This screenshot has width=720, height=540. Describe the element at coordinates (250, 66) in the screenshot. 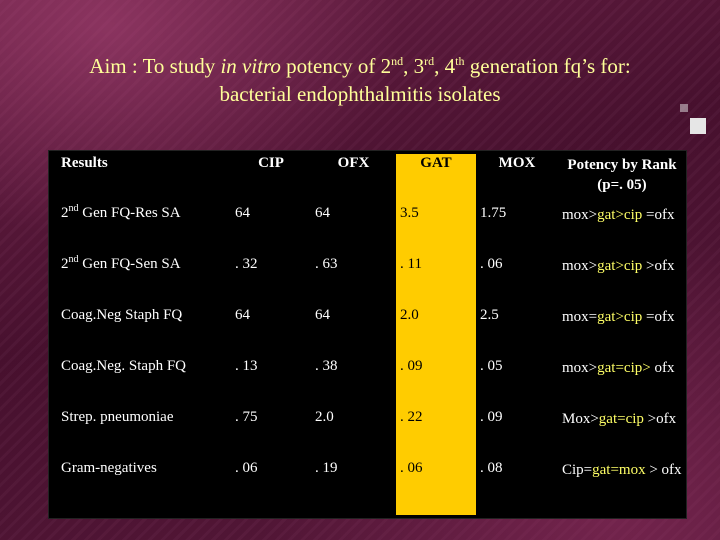

I see `title-emphasis: in vitro` at that location.